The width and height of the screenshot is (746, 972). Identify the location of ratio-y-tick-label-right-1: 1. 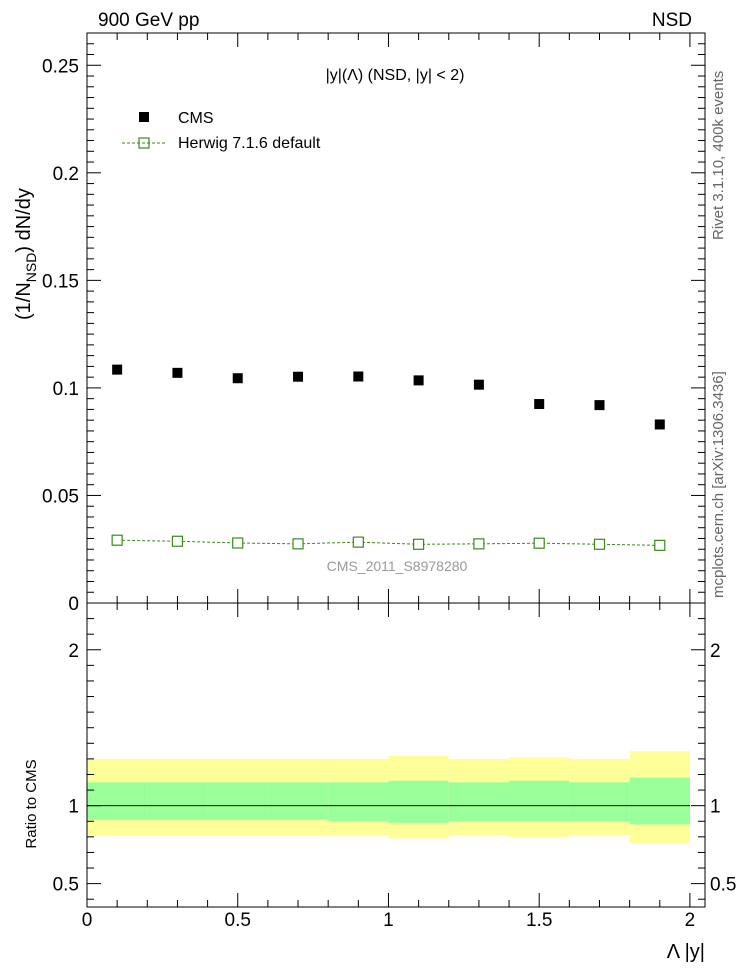
(715, 807).